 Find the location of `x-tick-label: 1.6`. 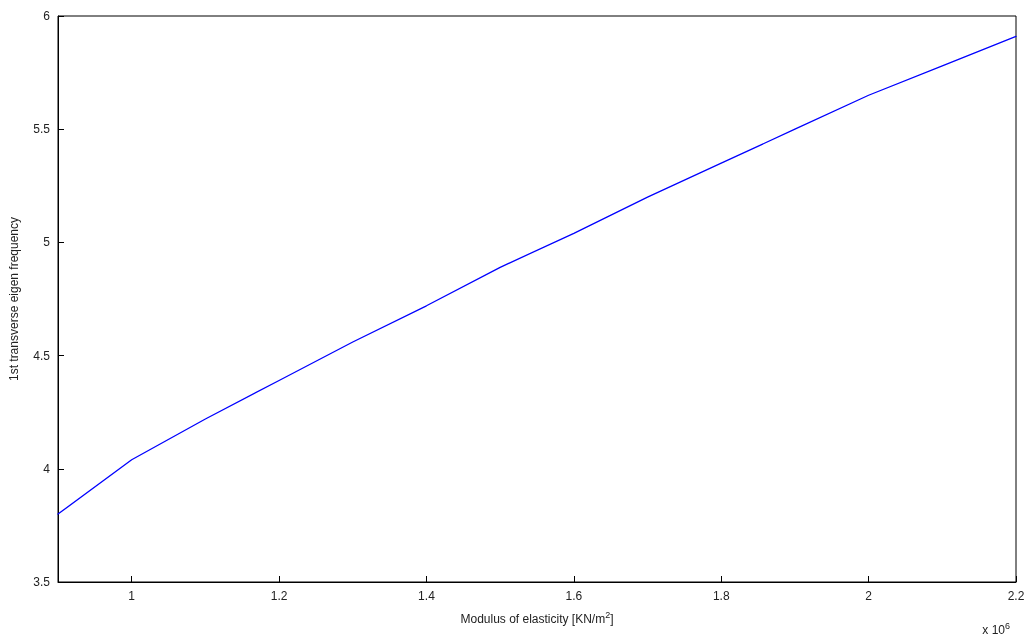

x-tick-label: 1.6 is located at coordinates (574, 596).